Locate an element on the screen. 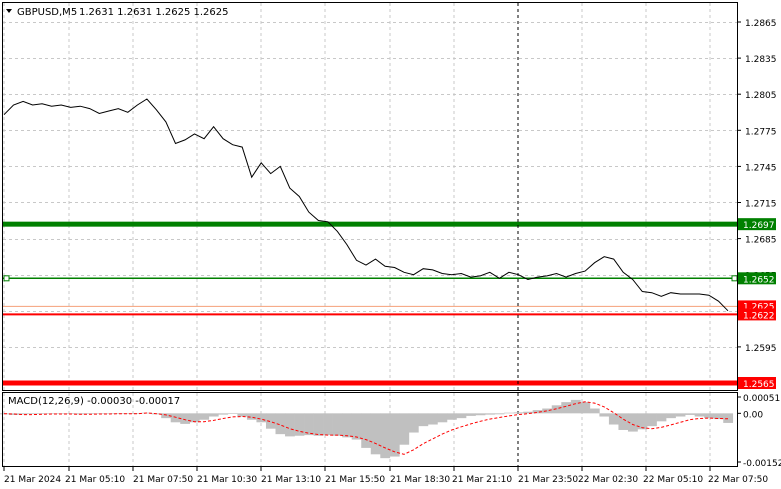 This screenshot has height=489, width=781. macd-header: MACD(12,26,9) -0.00030 -0.00017 is located at coordinates (94, 401).